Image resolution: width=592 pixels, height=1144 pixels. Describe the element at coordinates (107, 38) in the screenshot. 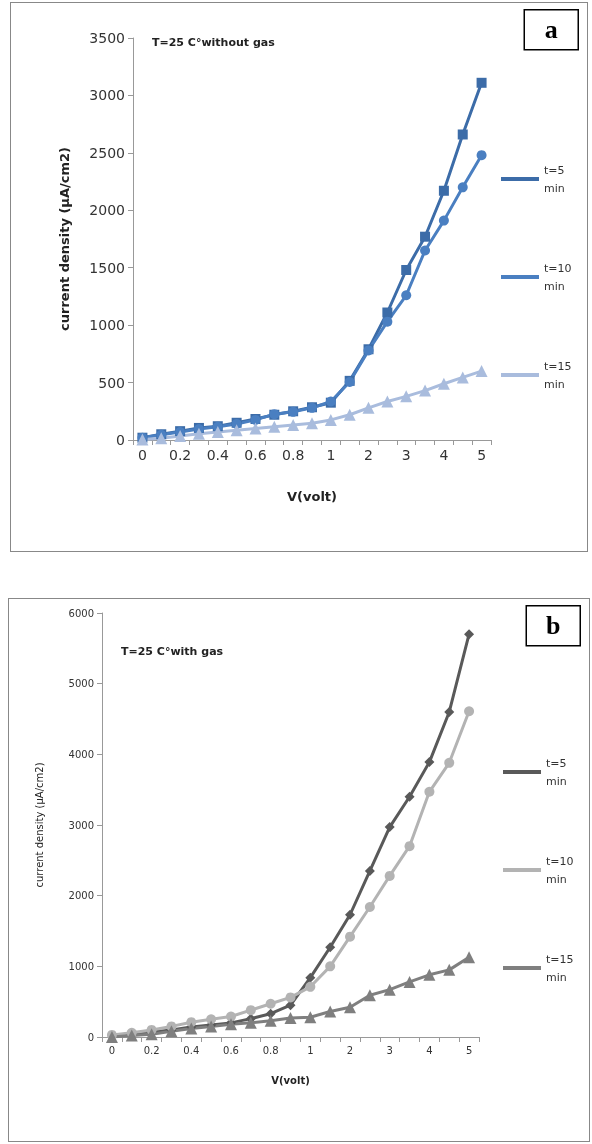

I see `y-tick-label: 3500` at that location.